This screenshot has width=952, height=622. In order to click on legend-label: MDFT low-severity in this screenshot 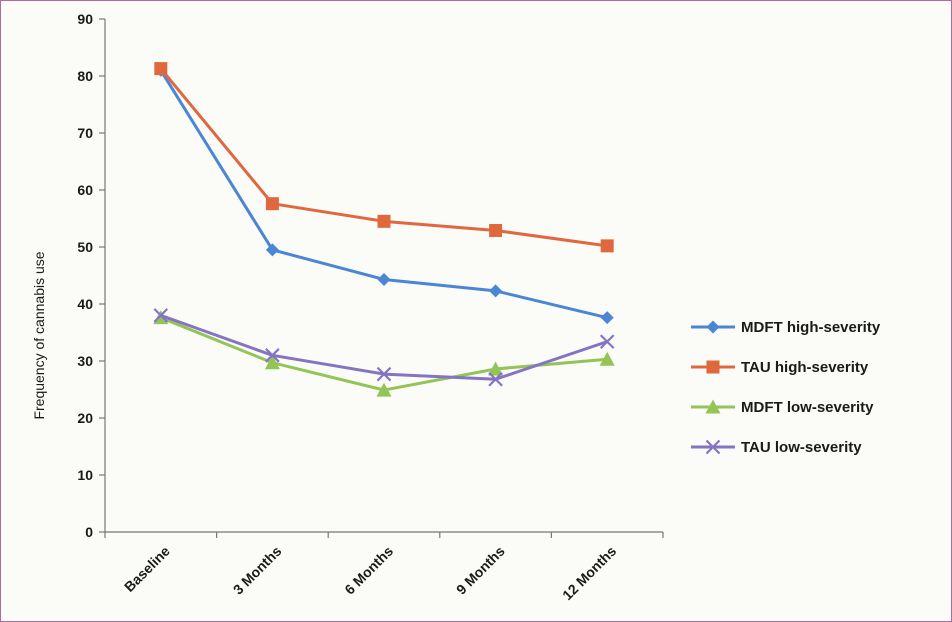, I will do `click(807, 407)`.